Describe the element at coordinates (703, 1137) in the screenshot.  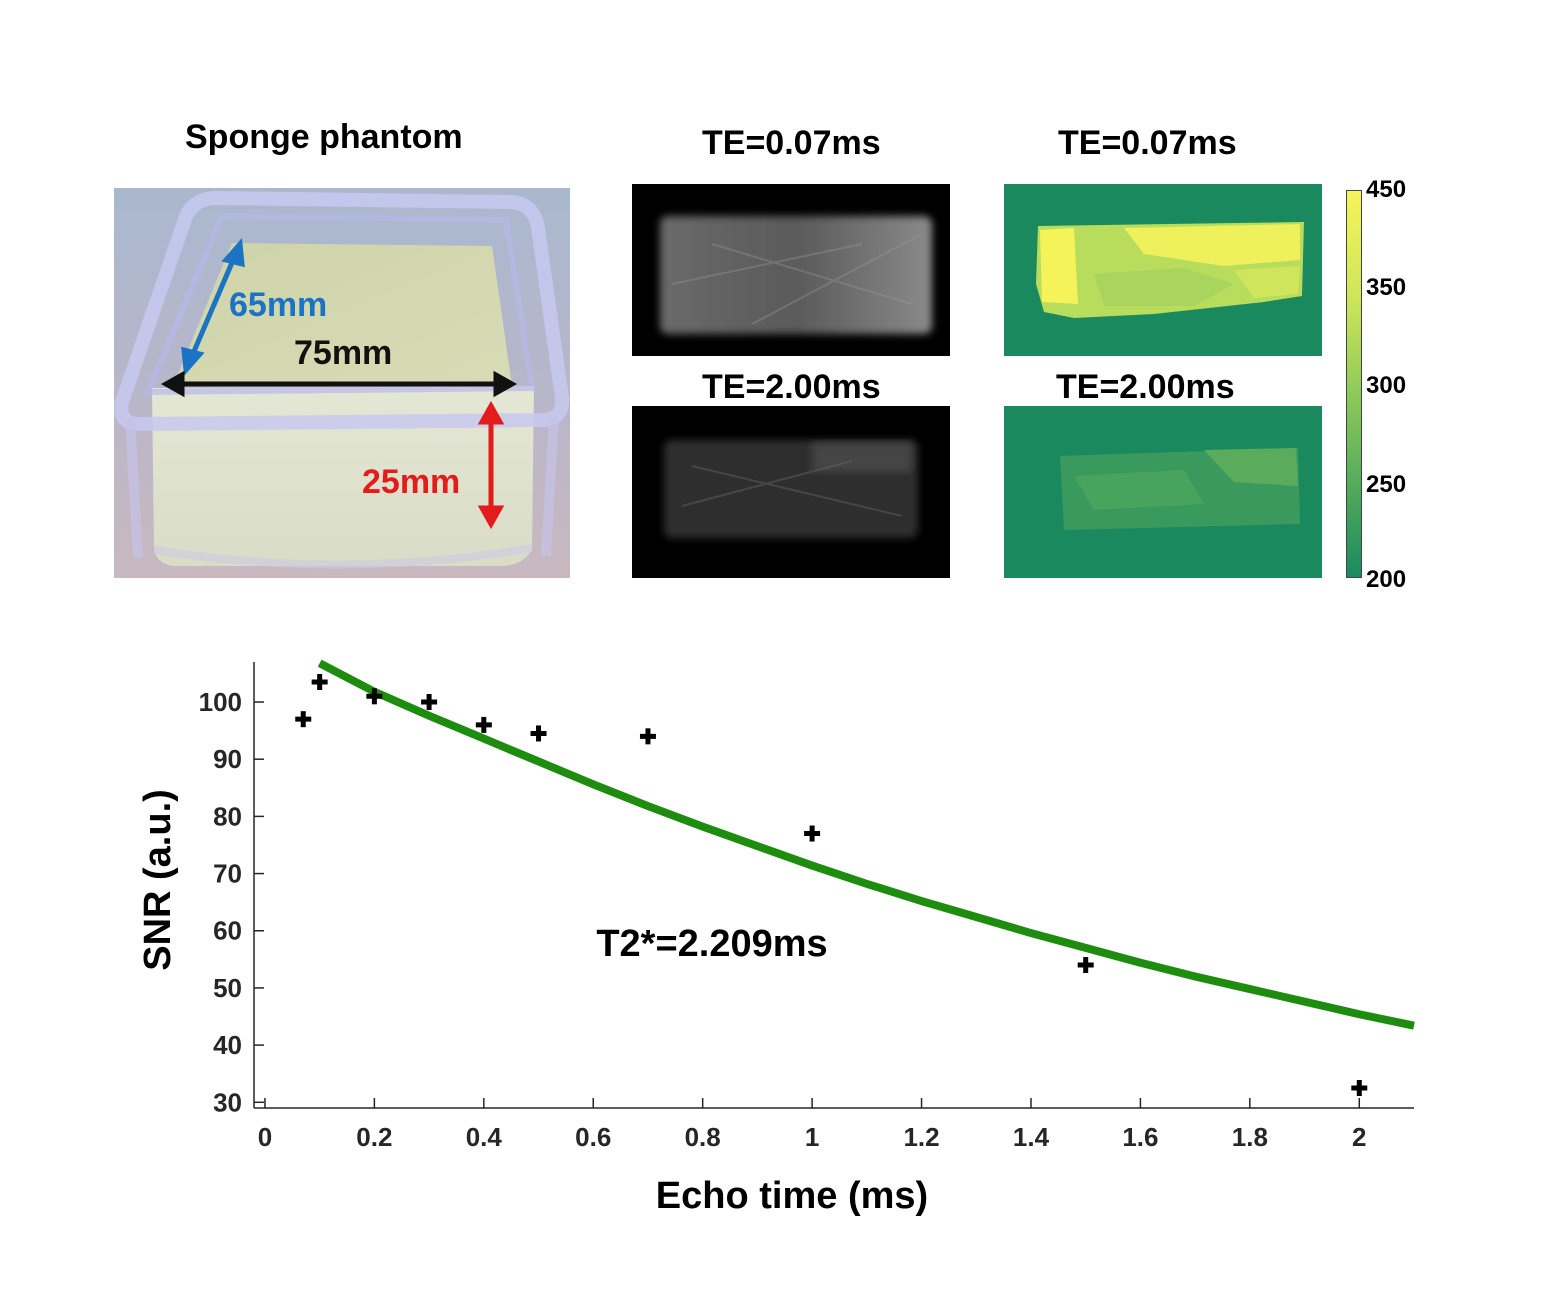
I see `x-tick-label: 0.8` at that location.